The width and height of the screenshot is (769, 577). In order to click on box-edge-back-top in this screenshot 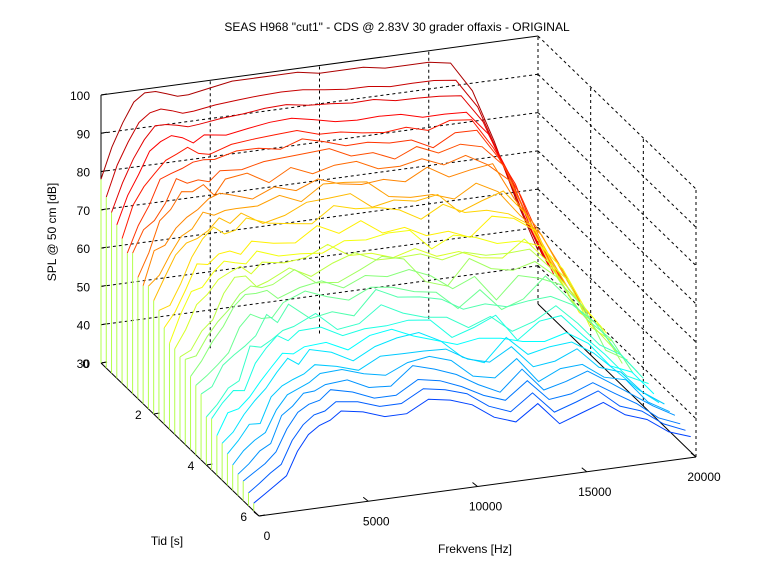, I will do `click(319, 65)`.